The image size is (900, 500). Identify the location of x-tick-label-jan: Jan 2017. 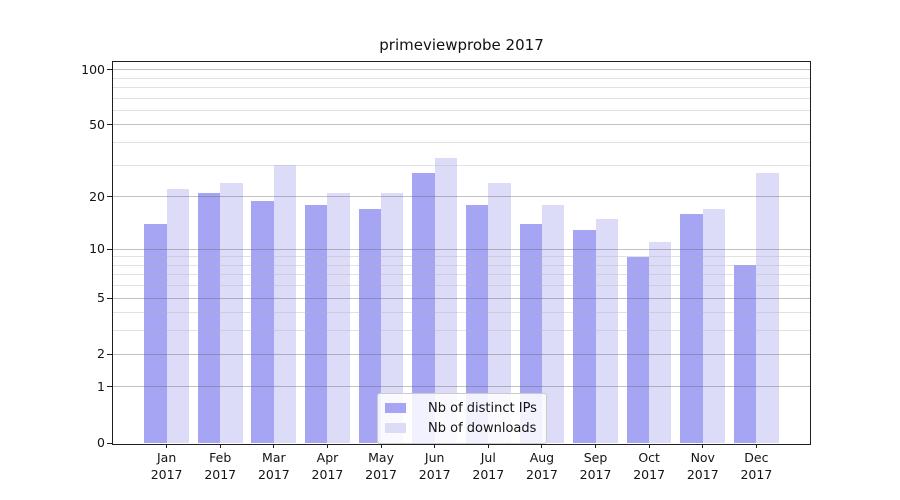
(166, 466).